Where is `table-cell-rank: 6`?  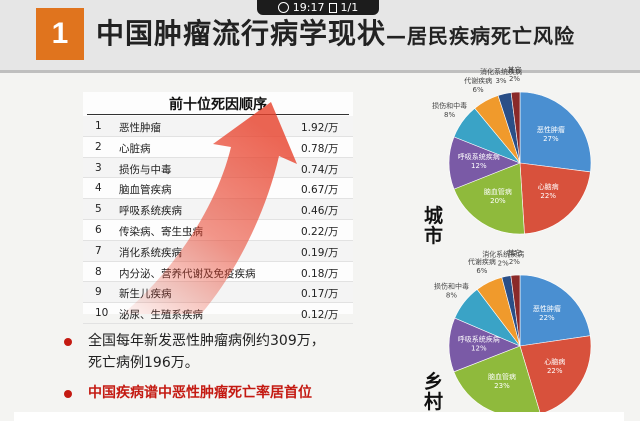
table-cell-rank: 6 is located at coordinates (98, 229).